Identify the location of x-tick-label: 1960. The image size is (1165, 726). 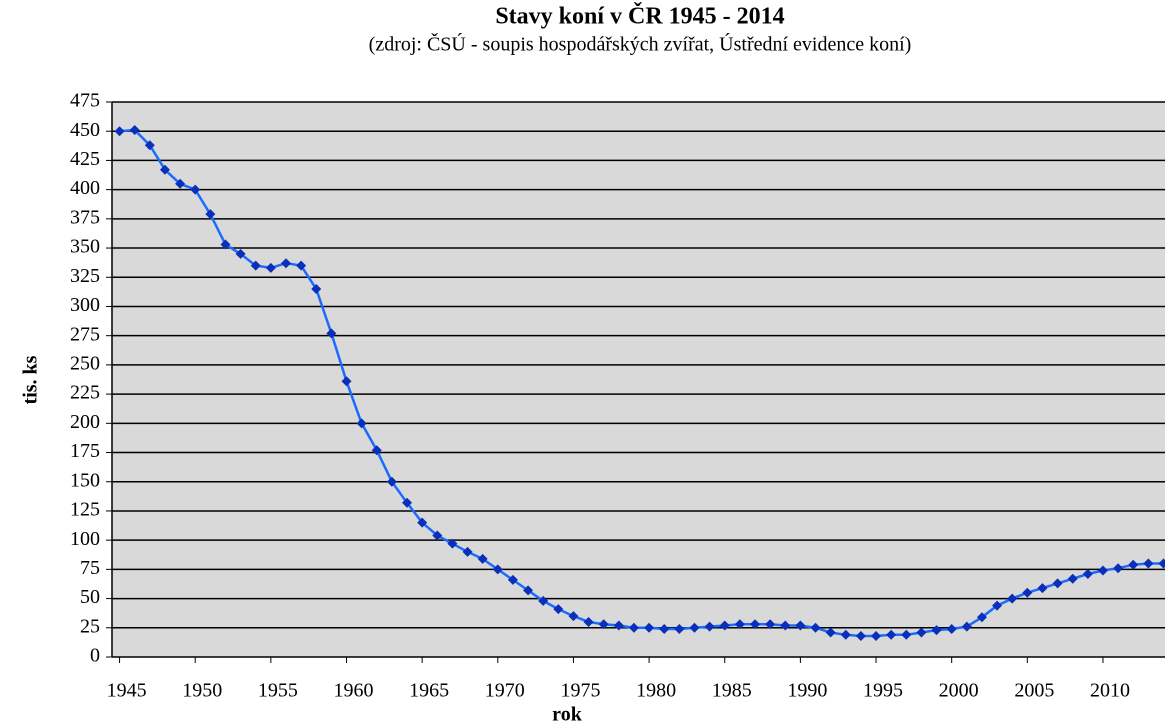
(354, 691).